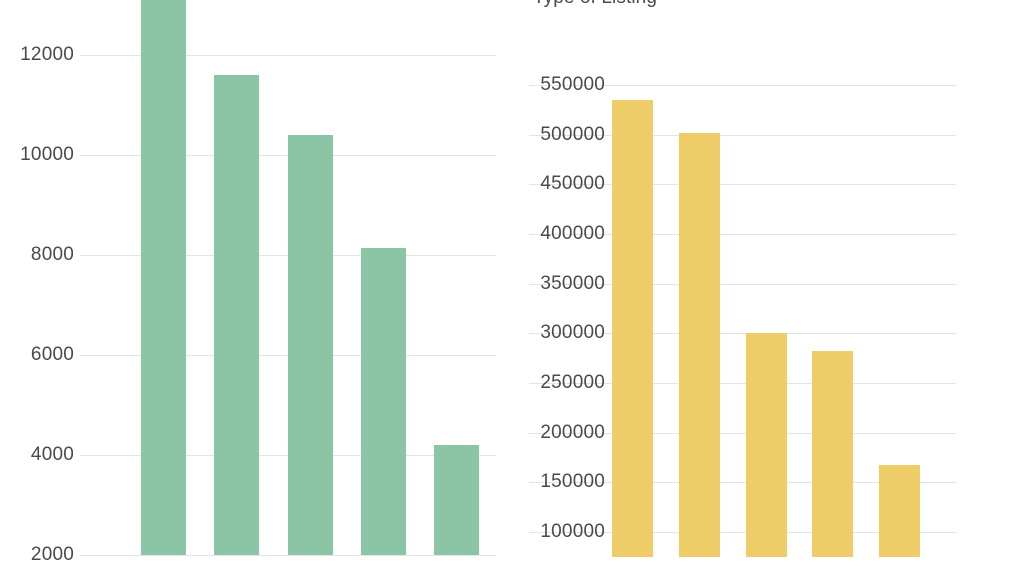 The height and width of the screenshot is (566, 1024). I want to click on y-axis-tick-label: 8000, so click(52, 254).